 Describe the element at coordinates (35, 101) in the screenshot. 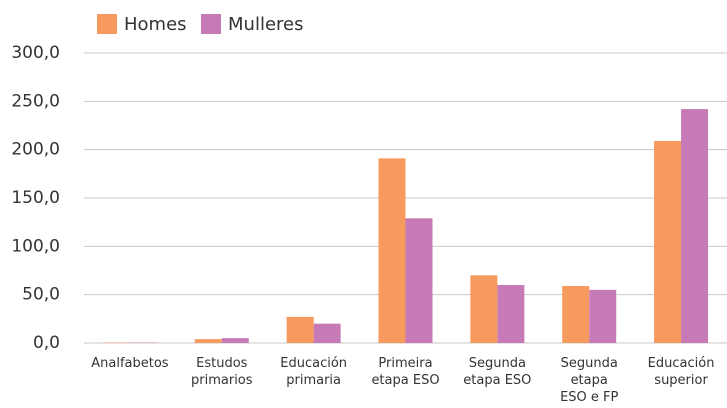

I see `y-tick-label: 250,0` at that location.